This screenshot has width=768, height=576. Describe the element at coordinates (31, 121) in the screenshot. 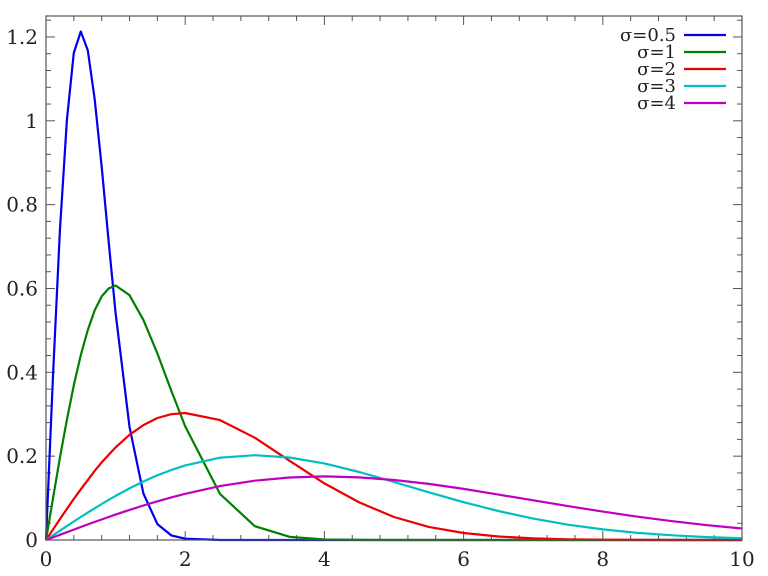

I see `y-tick-label: 1` at that location.